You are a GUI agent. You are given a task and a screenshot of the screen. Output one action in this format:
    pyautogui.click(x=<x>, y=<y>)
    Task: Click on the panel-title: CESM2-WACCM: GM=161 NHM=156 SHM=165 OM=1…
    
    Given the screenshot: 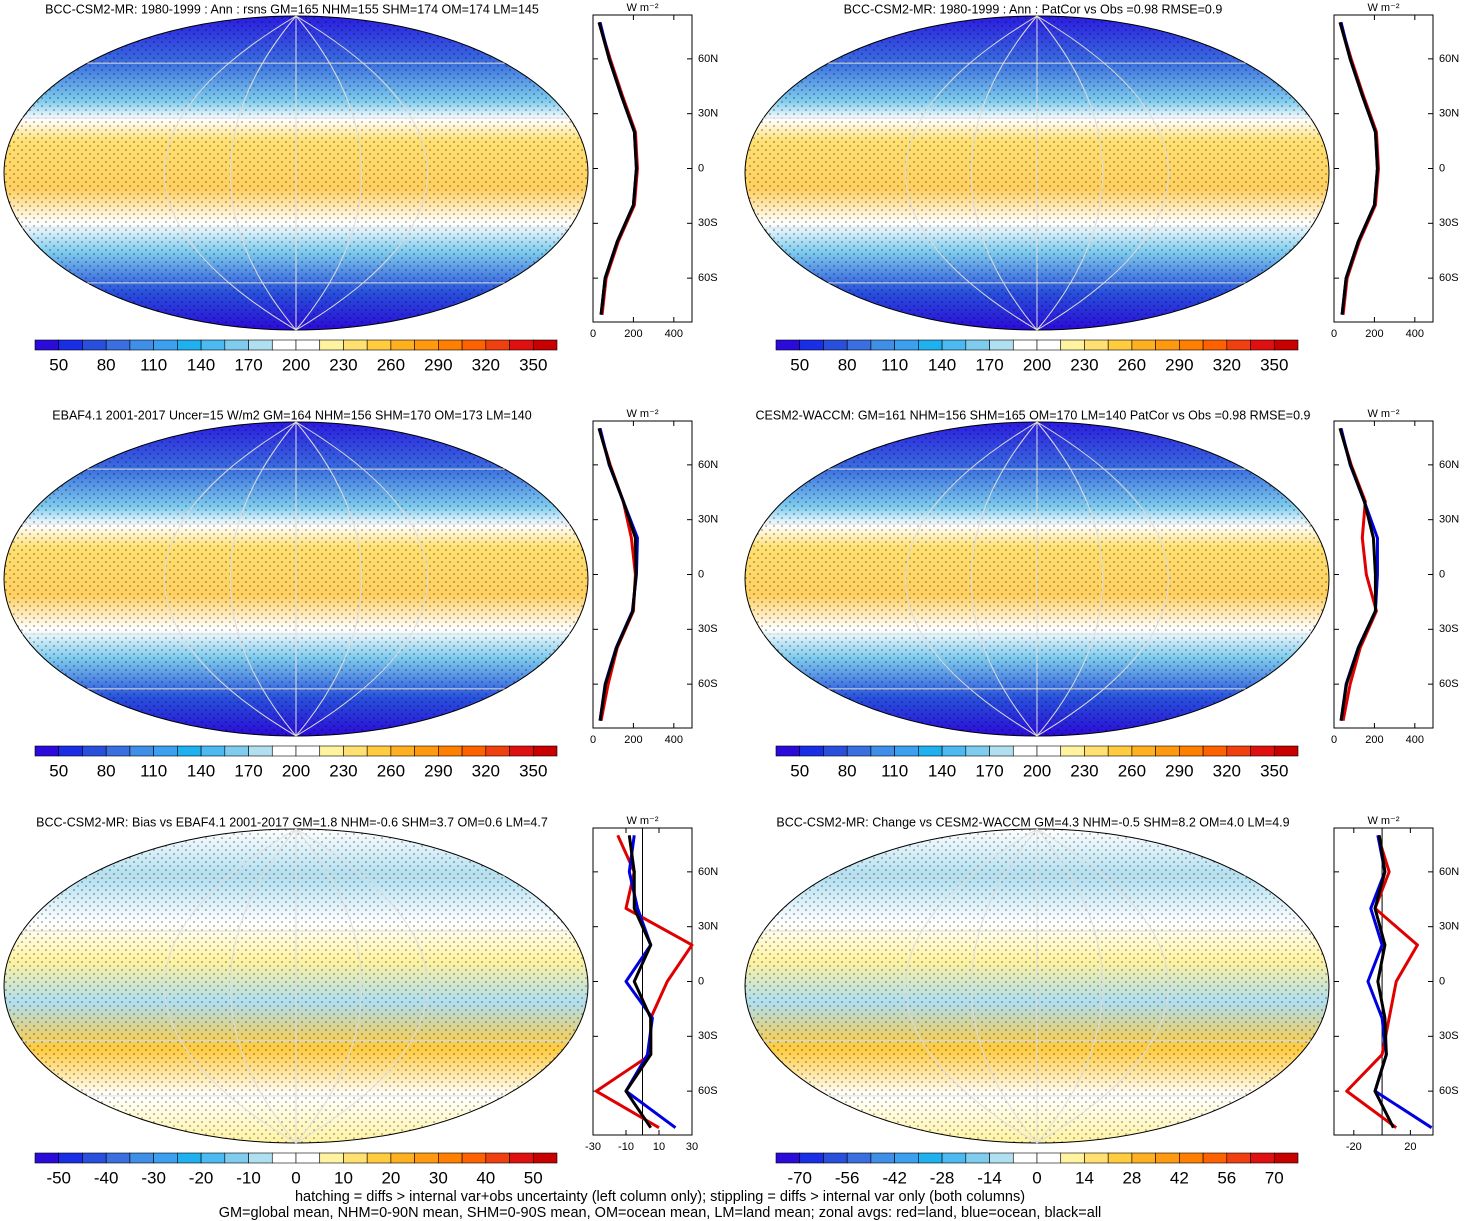 What is the action you would take?
    pyautogui.click(x=1033, y=415)
    